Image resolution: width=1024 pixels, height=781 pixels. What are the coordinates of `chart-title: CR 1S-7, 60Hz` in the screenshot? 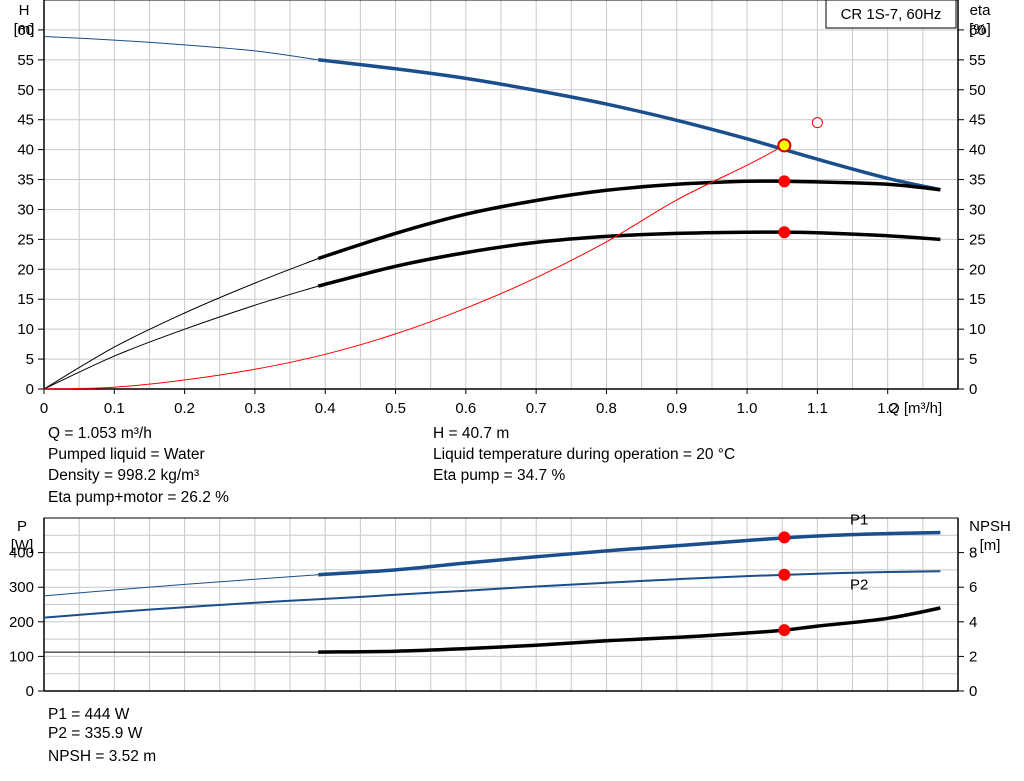 It's located at (891, 14).